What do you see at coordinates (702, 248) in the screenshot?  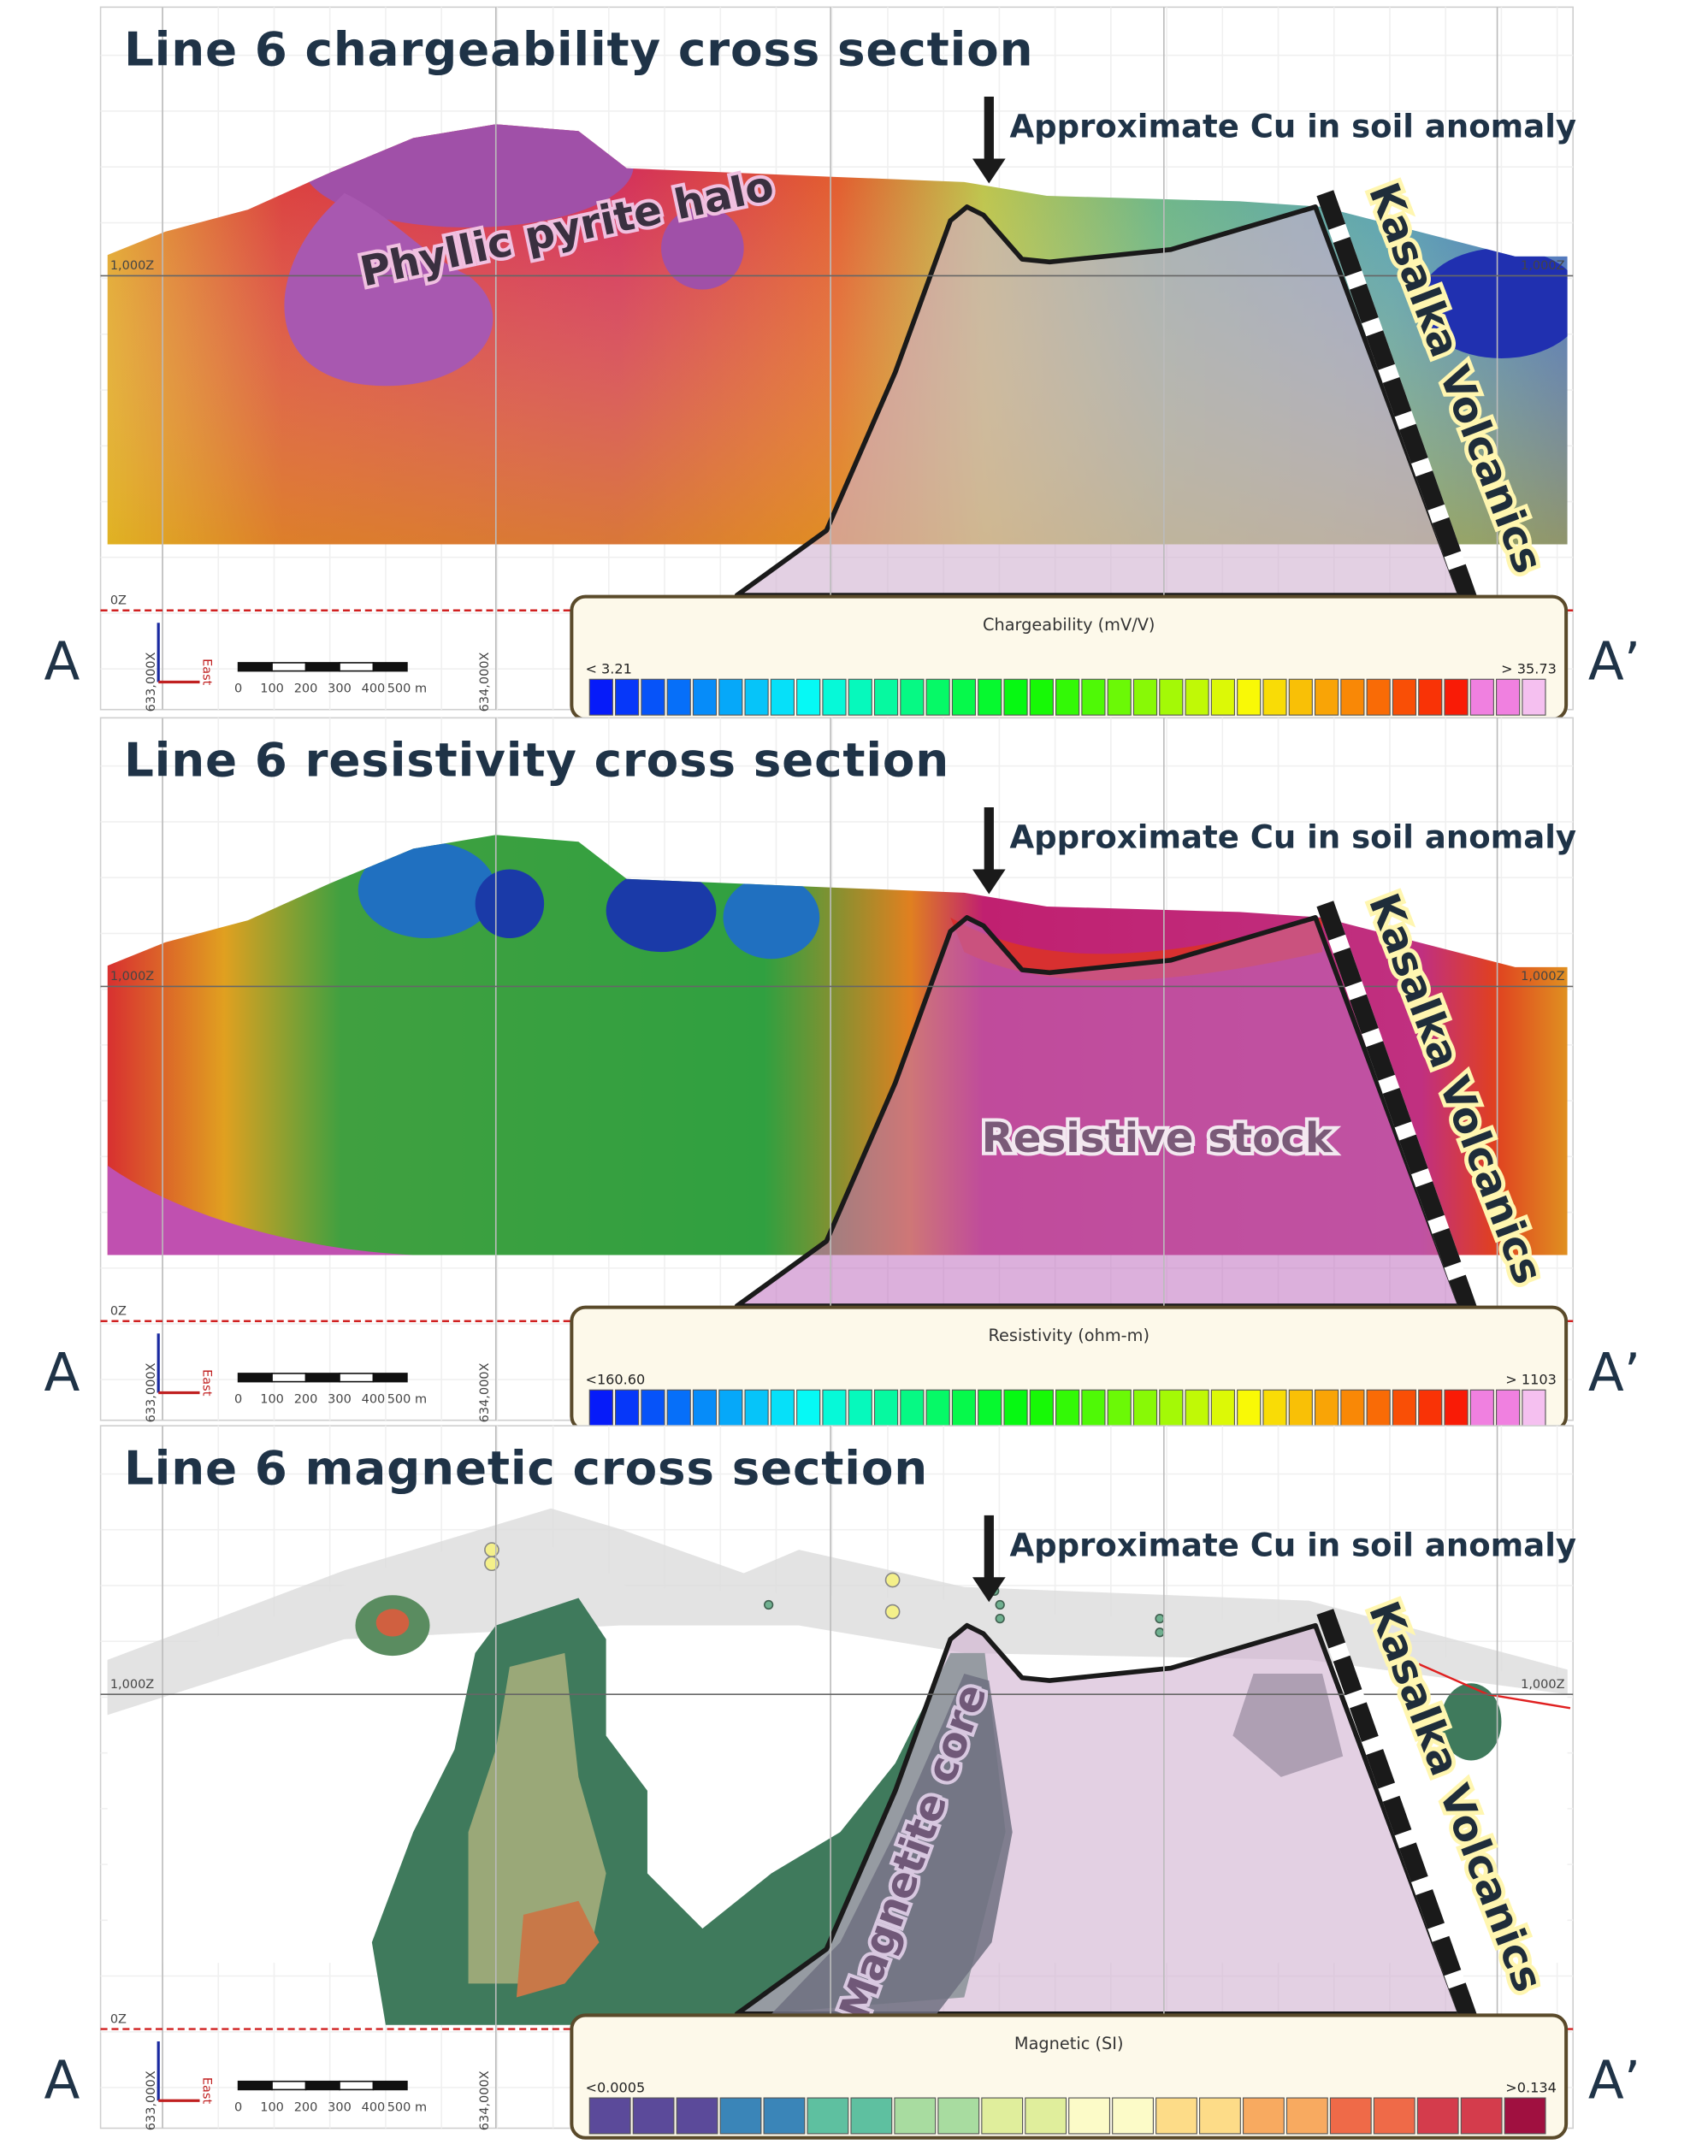 I see `high-chargeability` at bounding box center [702, 248].